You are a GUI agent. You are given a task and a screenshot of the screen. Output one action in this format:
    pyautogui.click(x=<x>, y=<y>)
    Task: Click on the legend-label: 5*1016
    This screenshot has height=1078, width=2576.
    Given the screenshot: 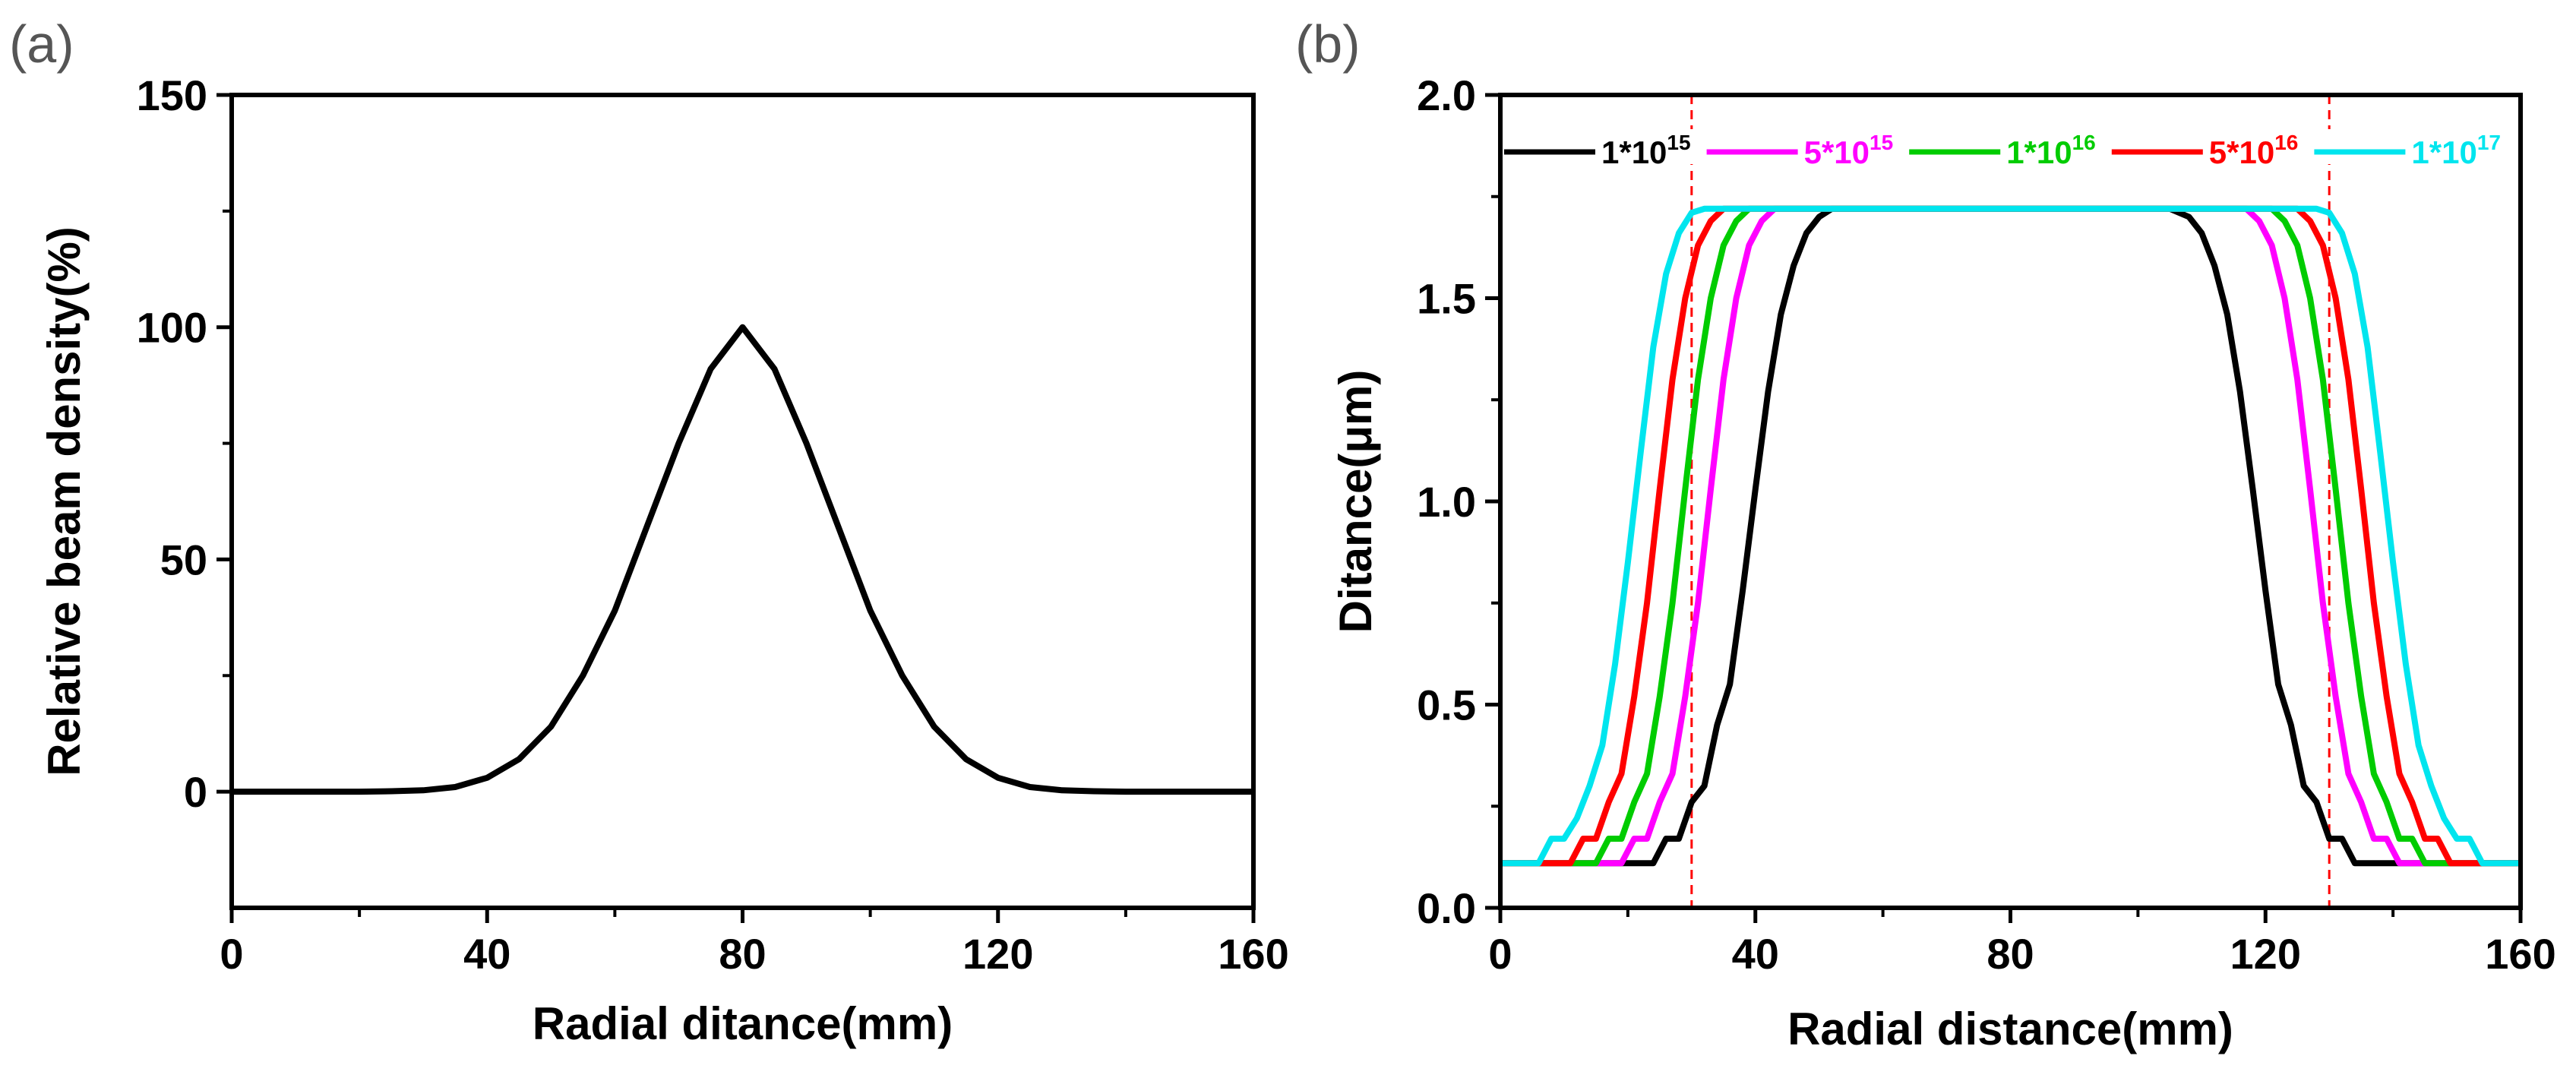 What is the action you would take?
    pyautogui.click(x=2254, y=150)
    